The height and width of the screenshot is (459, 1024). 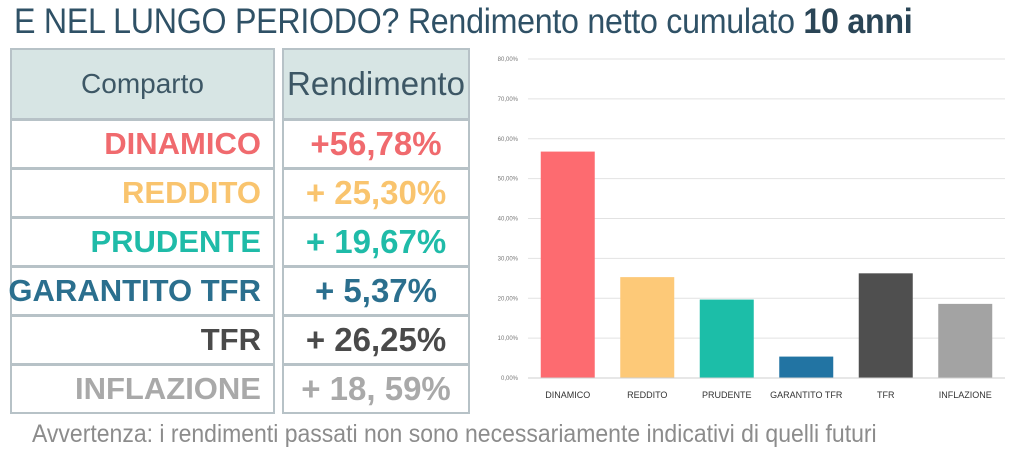 What do you see at coordinates (647, 395) in the screenshot?
I see `x-tick-label: REDDITO` at bounding box center [647, 395].